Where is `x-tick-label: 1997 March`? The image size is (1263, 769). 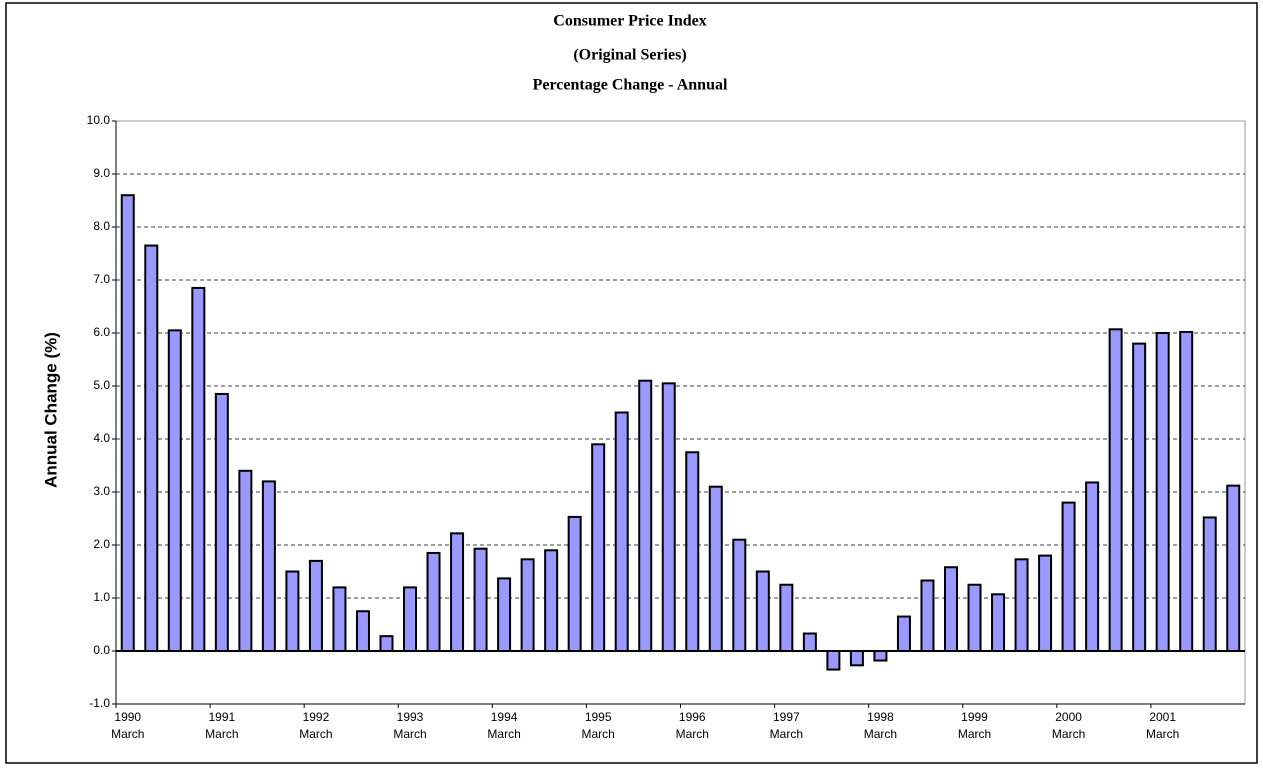 x-tick-label: 1997 March is located at coordinates (786, 725).